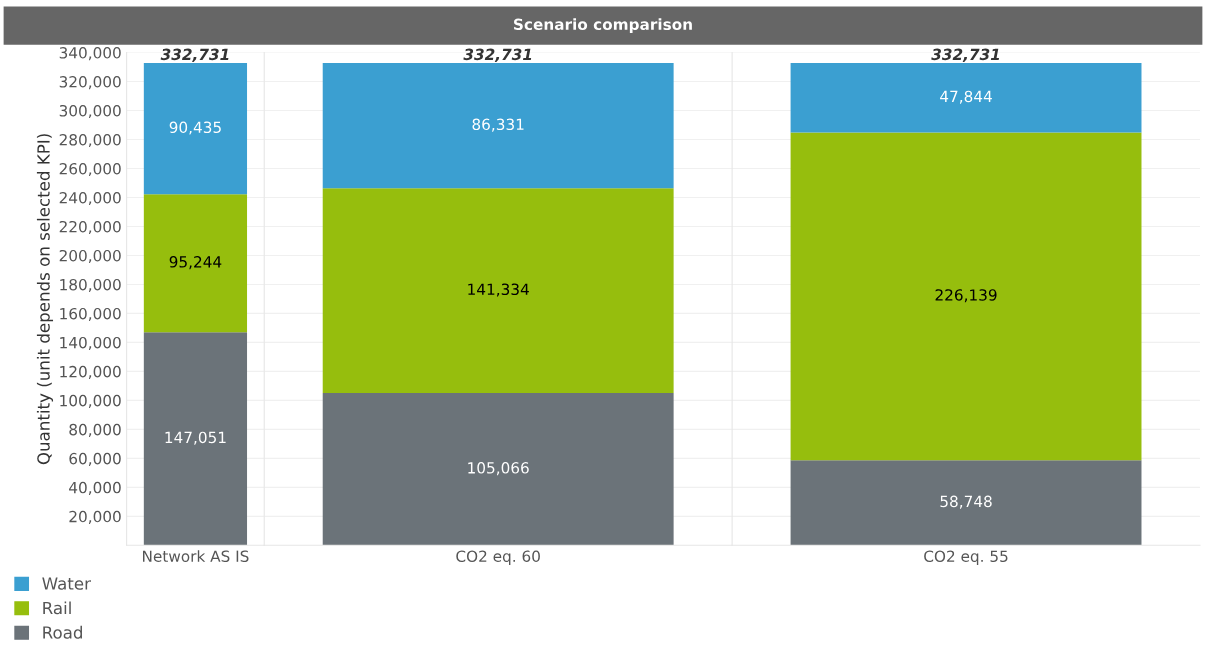 The width and height of the screenshot is (1206, 657). What do you see at coordinates (90, 372) in the screenshot?
I see `y-tick-label: 120,000` at bounding box center [90, 372].